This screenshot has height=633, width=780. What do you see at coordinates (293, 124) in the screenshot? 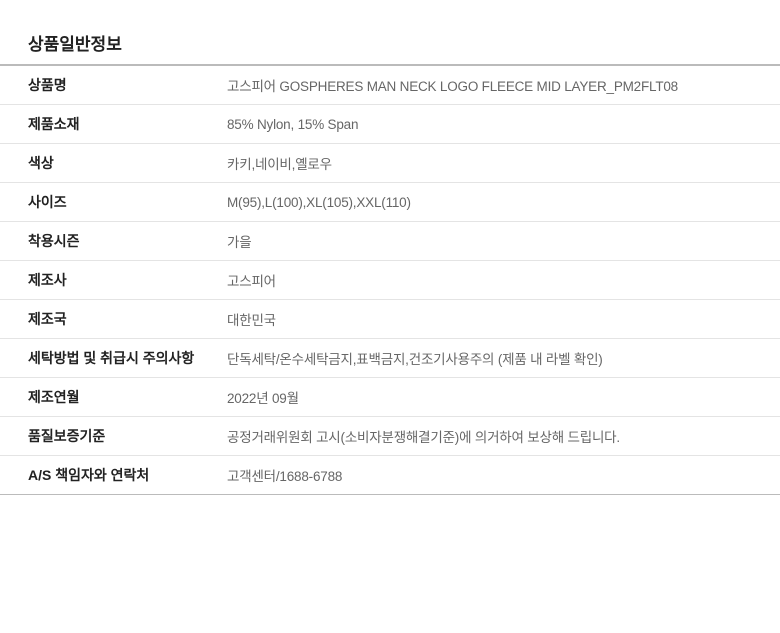
I see `row-value: 85% Nylon, 15% Span` at bounding box center [293, 124].